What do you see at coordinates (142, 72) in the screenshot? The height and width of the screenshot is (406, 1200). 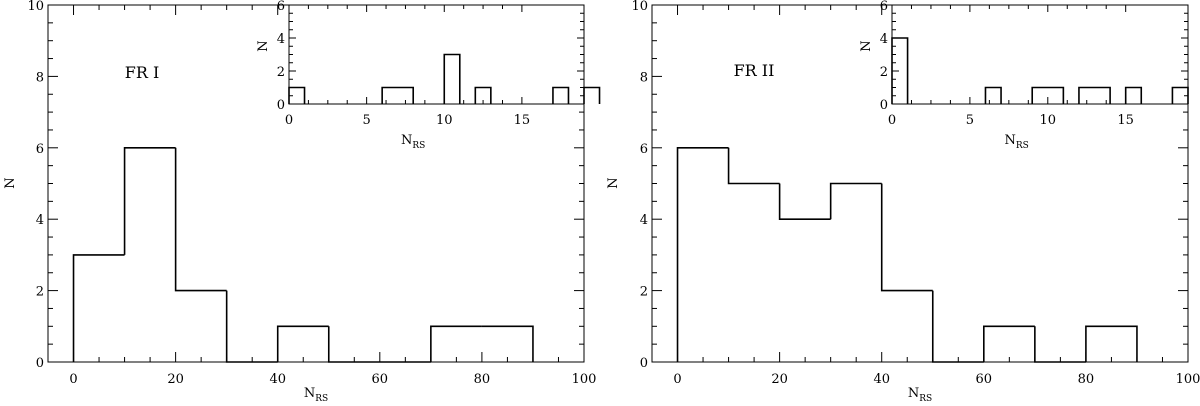 I see `panel-label: FR I` at bounding box center [142, 72].